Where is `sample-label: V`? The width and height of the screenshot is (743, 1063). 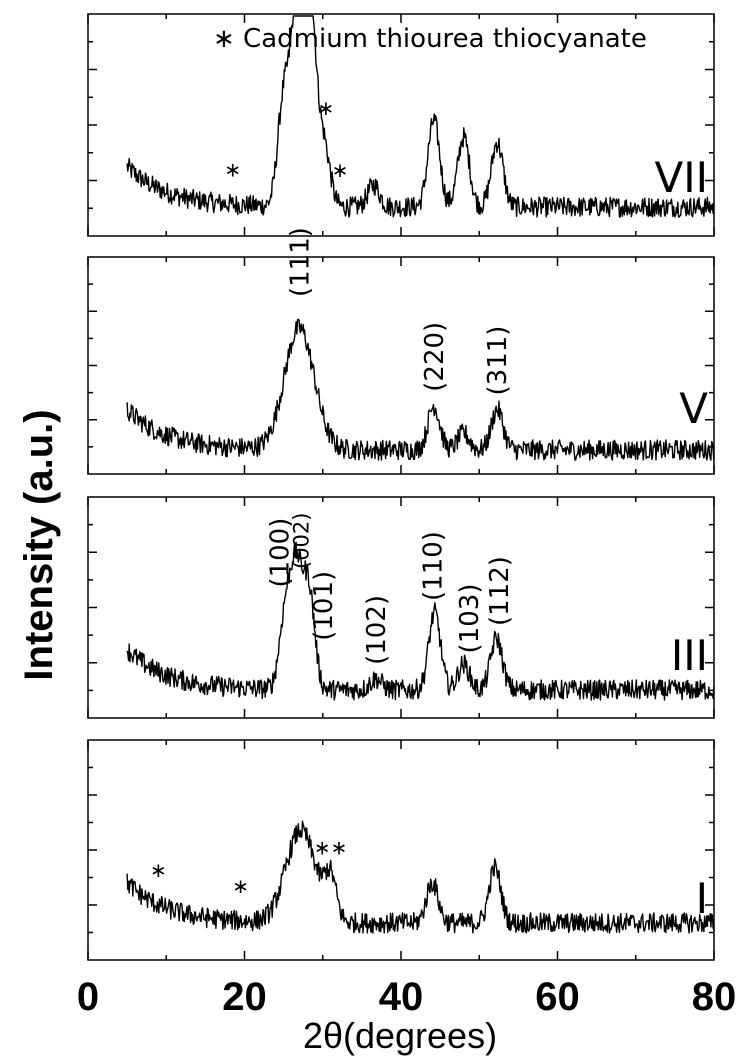 sample-label: V is located at coordinates (693, 408).